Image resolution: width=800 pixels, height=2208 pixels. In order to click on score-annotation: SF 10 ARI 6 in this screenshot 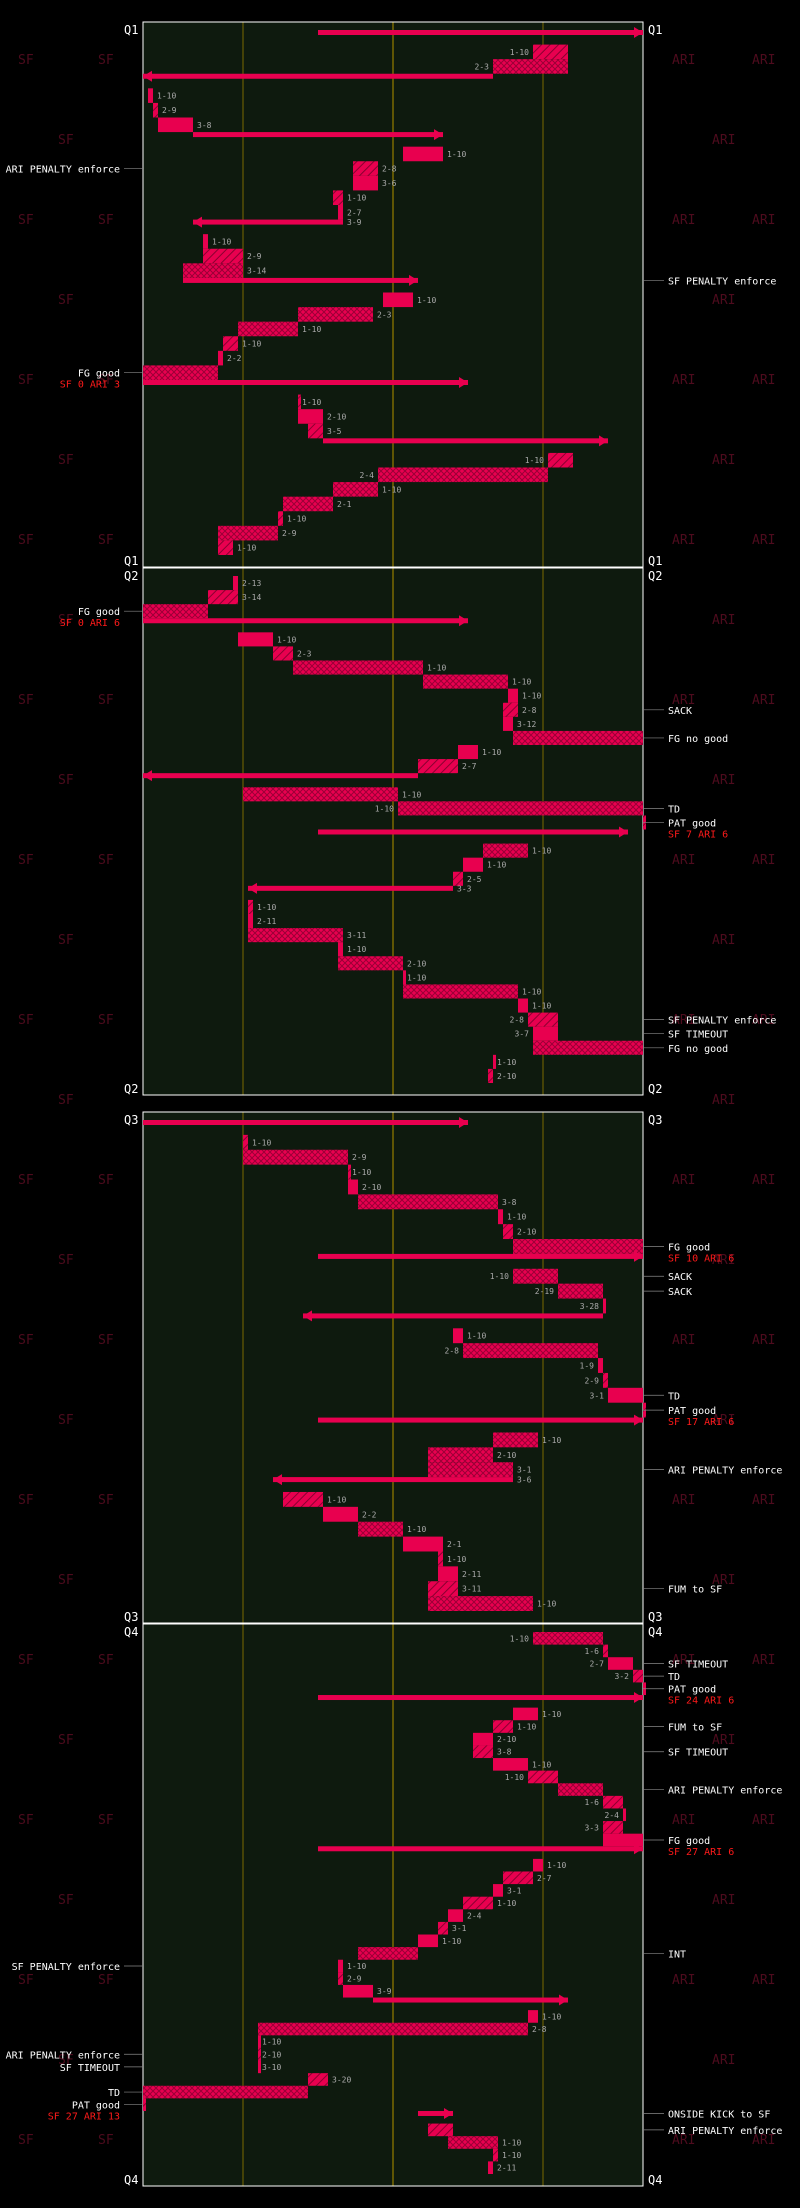, I will do `click(701, 1258)`.